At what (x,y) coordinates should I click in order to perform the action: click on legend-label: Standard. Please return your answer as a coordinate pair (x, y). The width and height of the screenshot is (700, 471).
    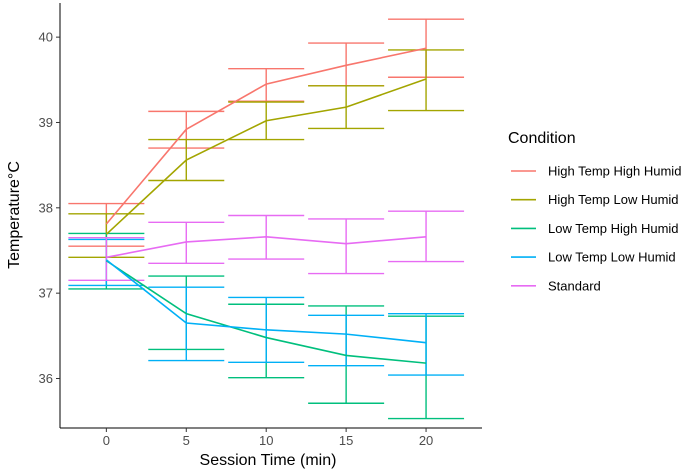
    Looking at the image, I should click on (574, 285).